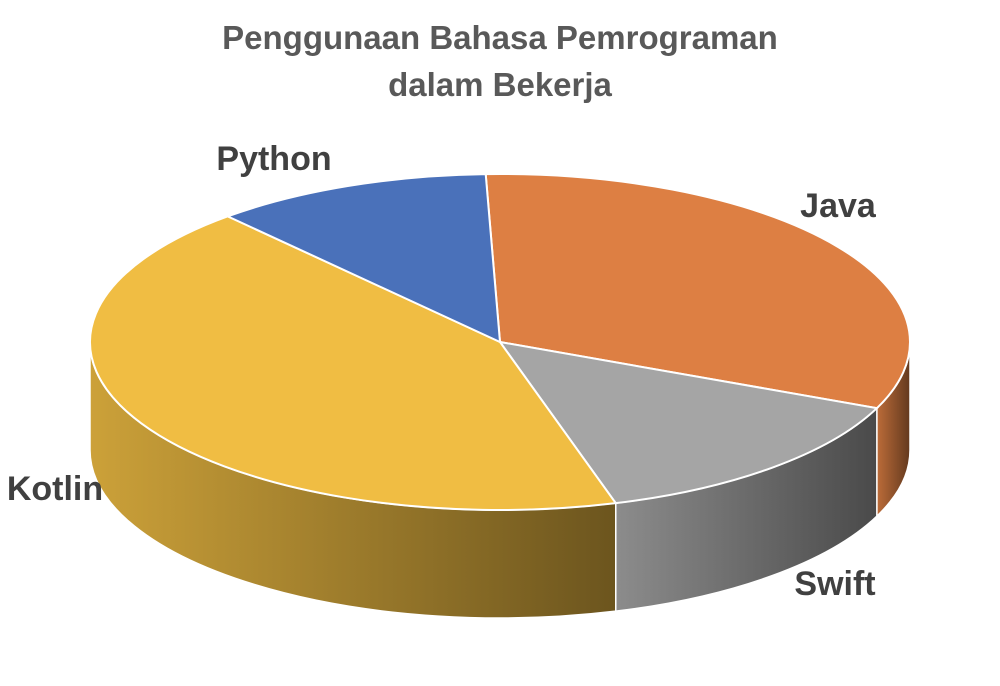 This screenshot has height=686, width=1000. What do you see at coordinates (500, 84) in the screenshot?
I see `chart-title-line-2: dalam Bekerja` at bounding box center [500, 84].